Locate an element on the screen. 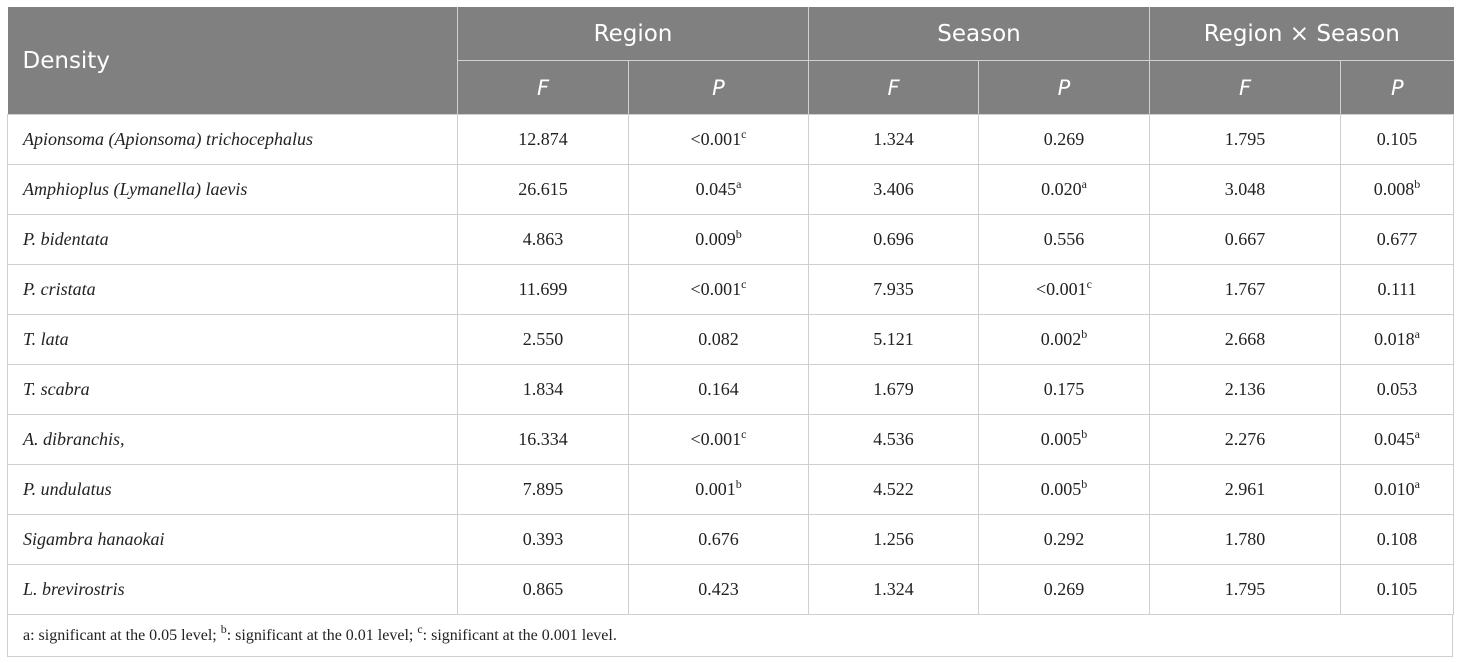  cell-value: 2.668 is located at coordinates (1245, 339).